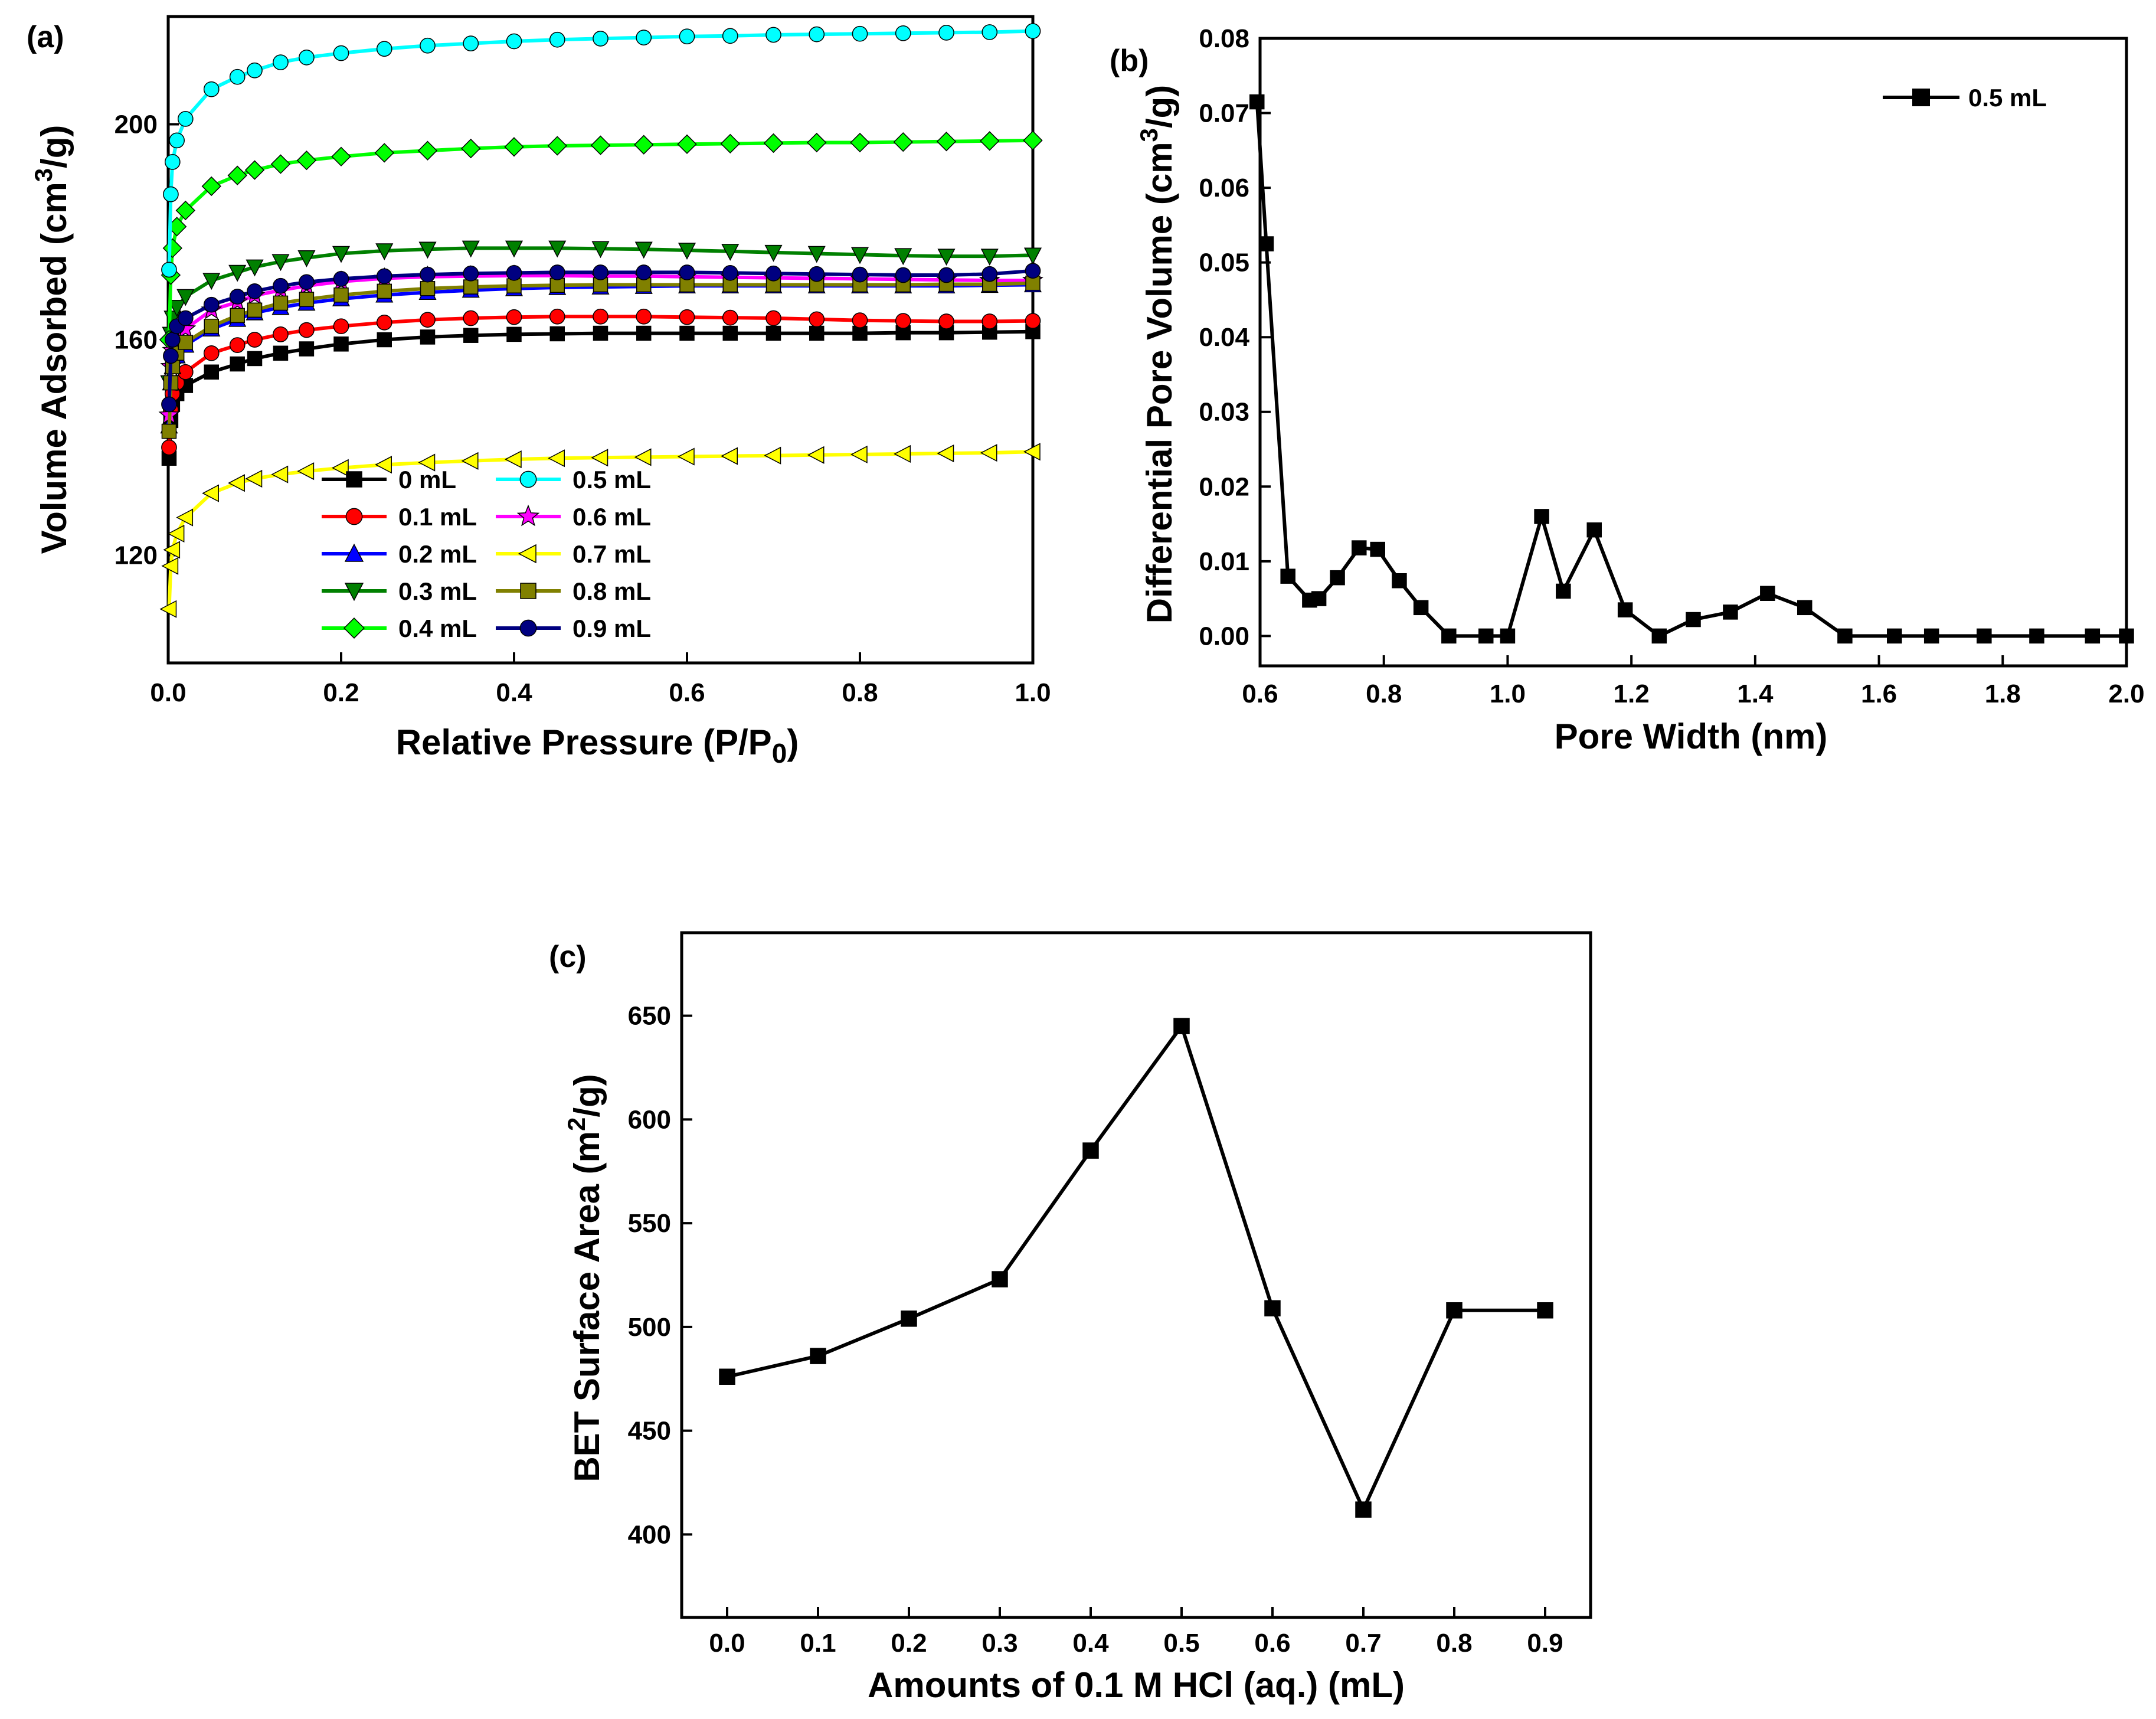 This screenshot has height=1719, width=2156. What do you see at coordinates (601, 150) in the screenshot?
I see `series-a-0p5-mL` at bounding box center [601, 150].